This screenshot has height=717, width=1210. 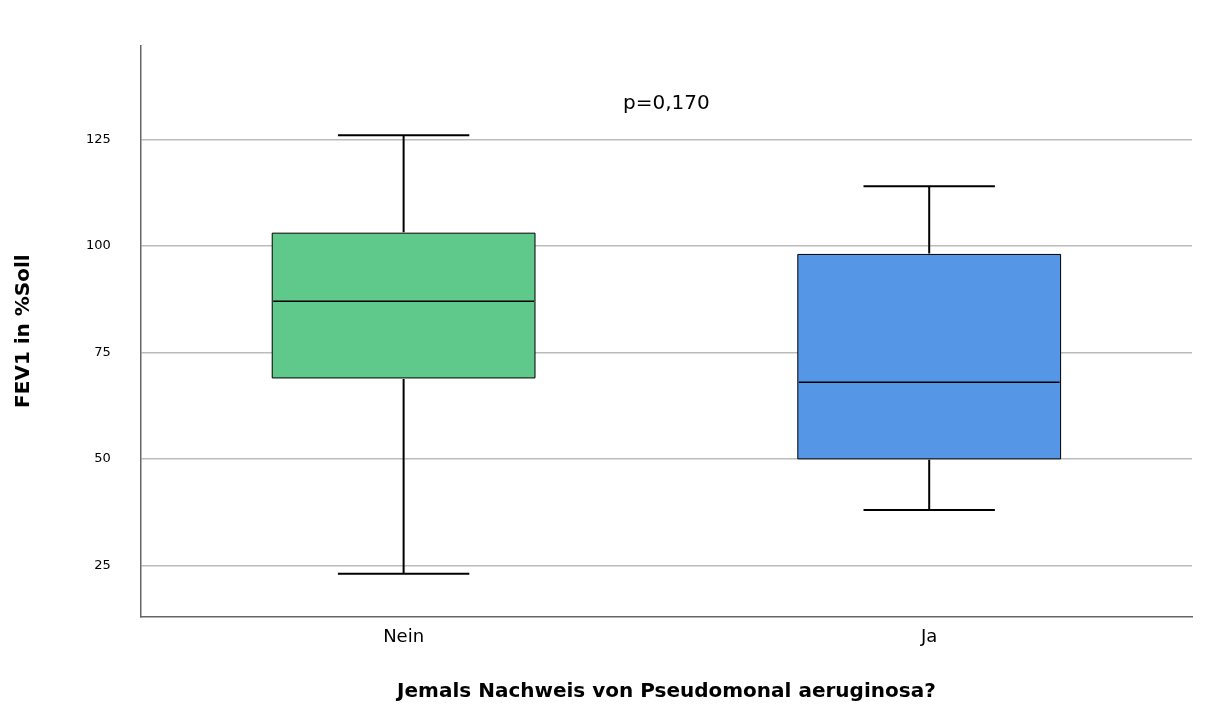 What do you see at coordinates (98, 245) in the screenshot?
I see `y-tick-label: 100` at bounding box center [98, 245].